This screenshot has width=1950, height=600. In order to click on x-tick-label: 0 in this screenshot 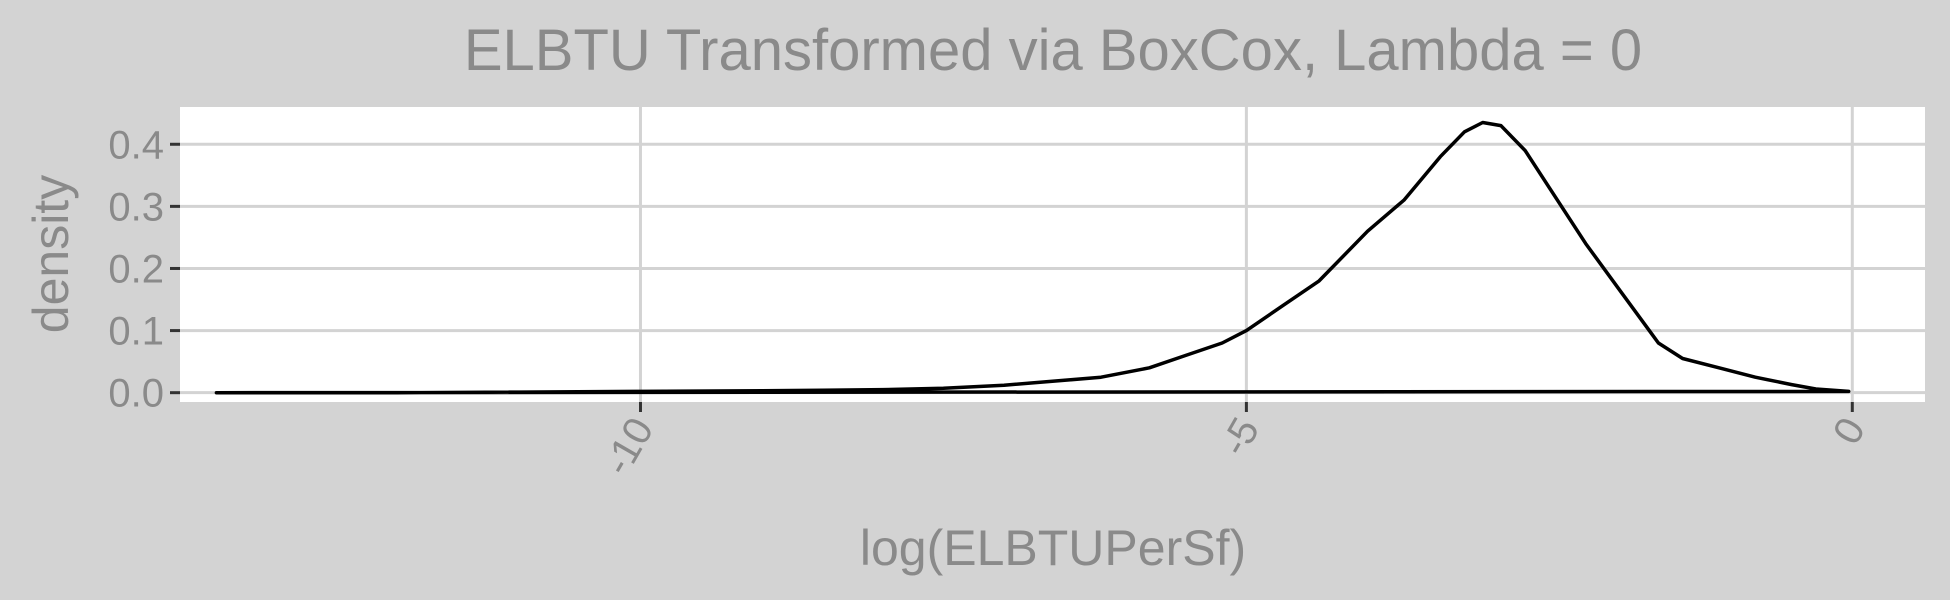, I will do `click(1849, 431)`.